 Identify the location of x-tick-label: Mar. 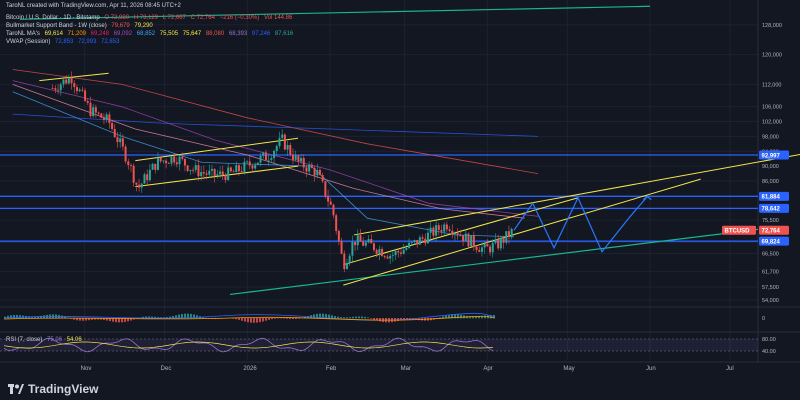
(406, 369).